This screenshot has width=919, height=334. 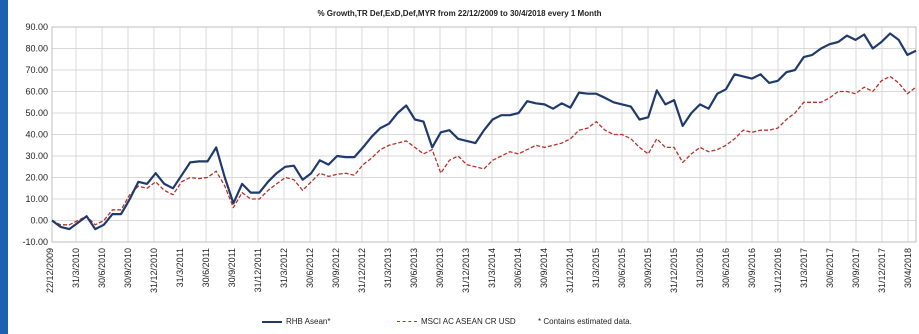 What do you see at coordinates (700, 268) in the screenshot?
I see `x-tick-label: 31/3/2016` at bounding box center [700, 268].